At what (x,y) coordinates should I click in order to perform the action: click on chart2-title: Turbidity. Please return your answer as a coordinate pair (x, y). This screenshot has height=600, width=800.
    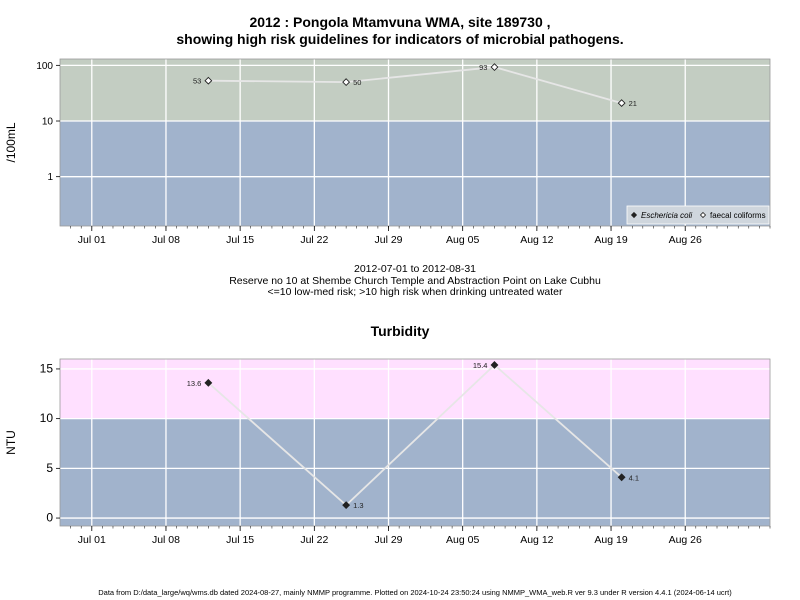
    Looking at the image, I should click on (400, 331).